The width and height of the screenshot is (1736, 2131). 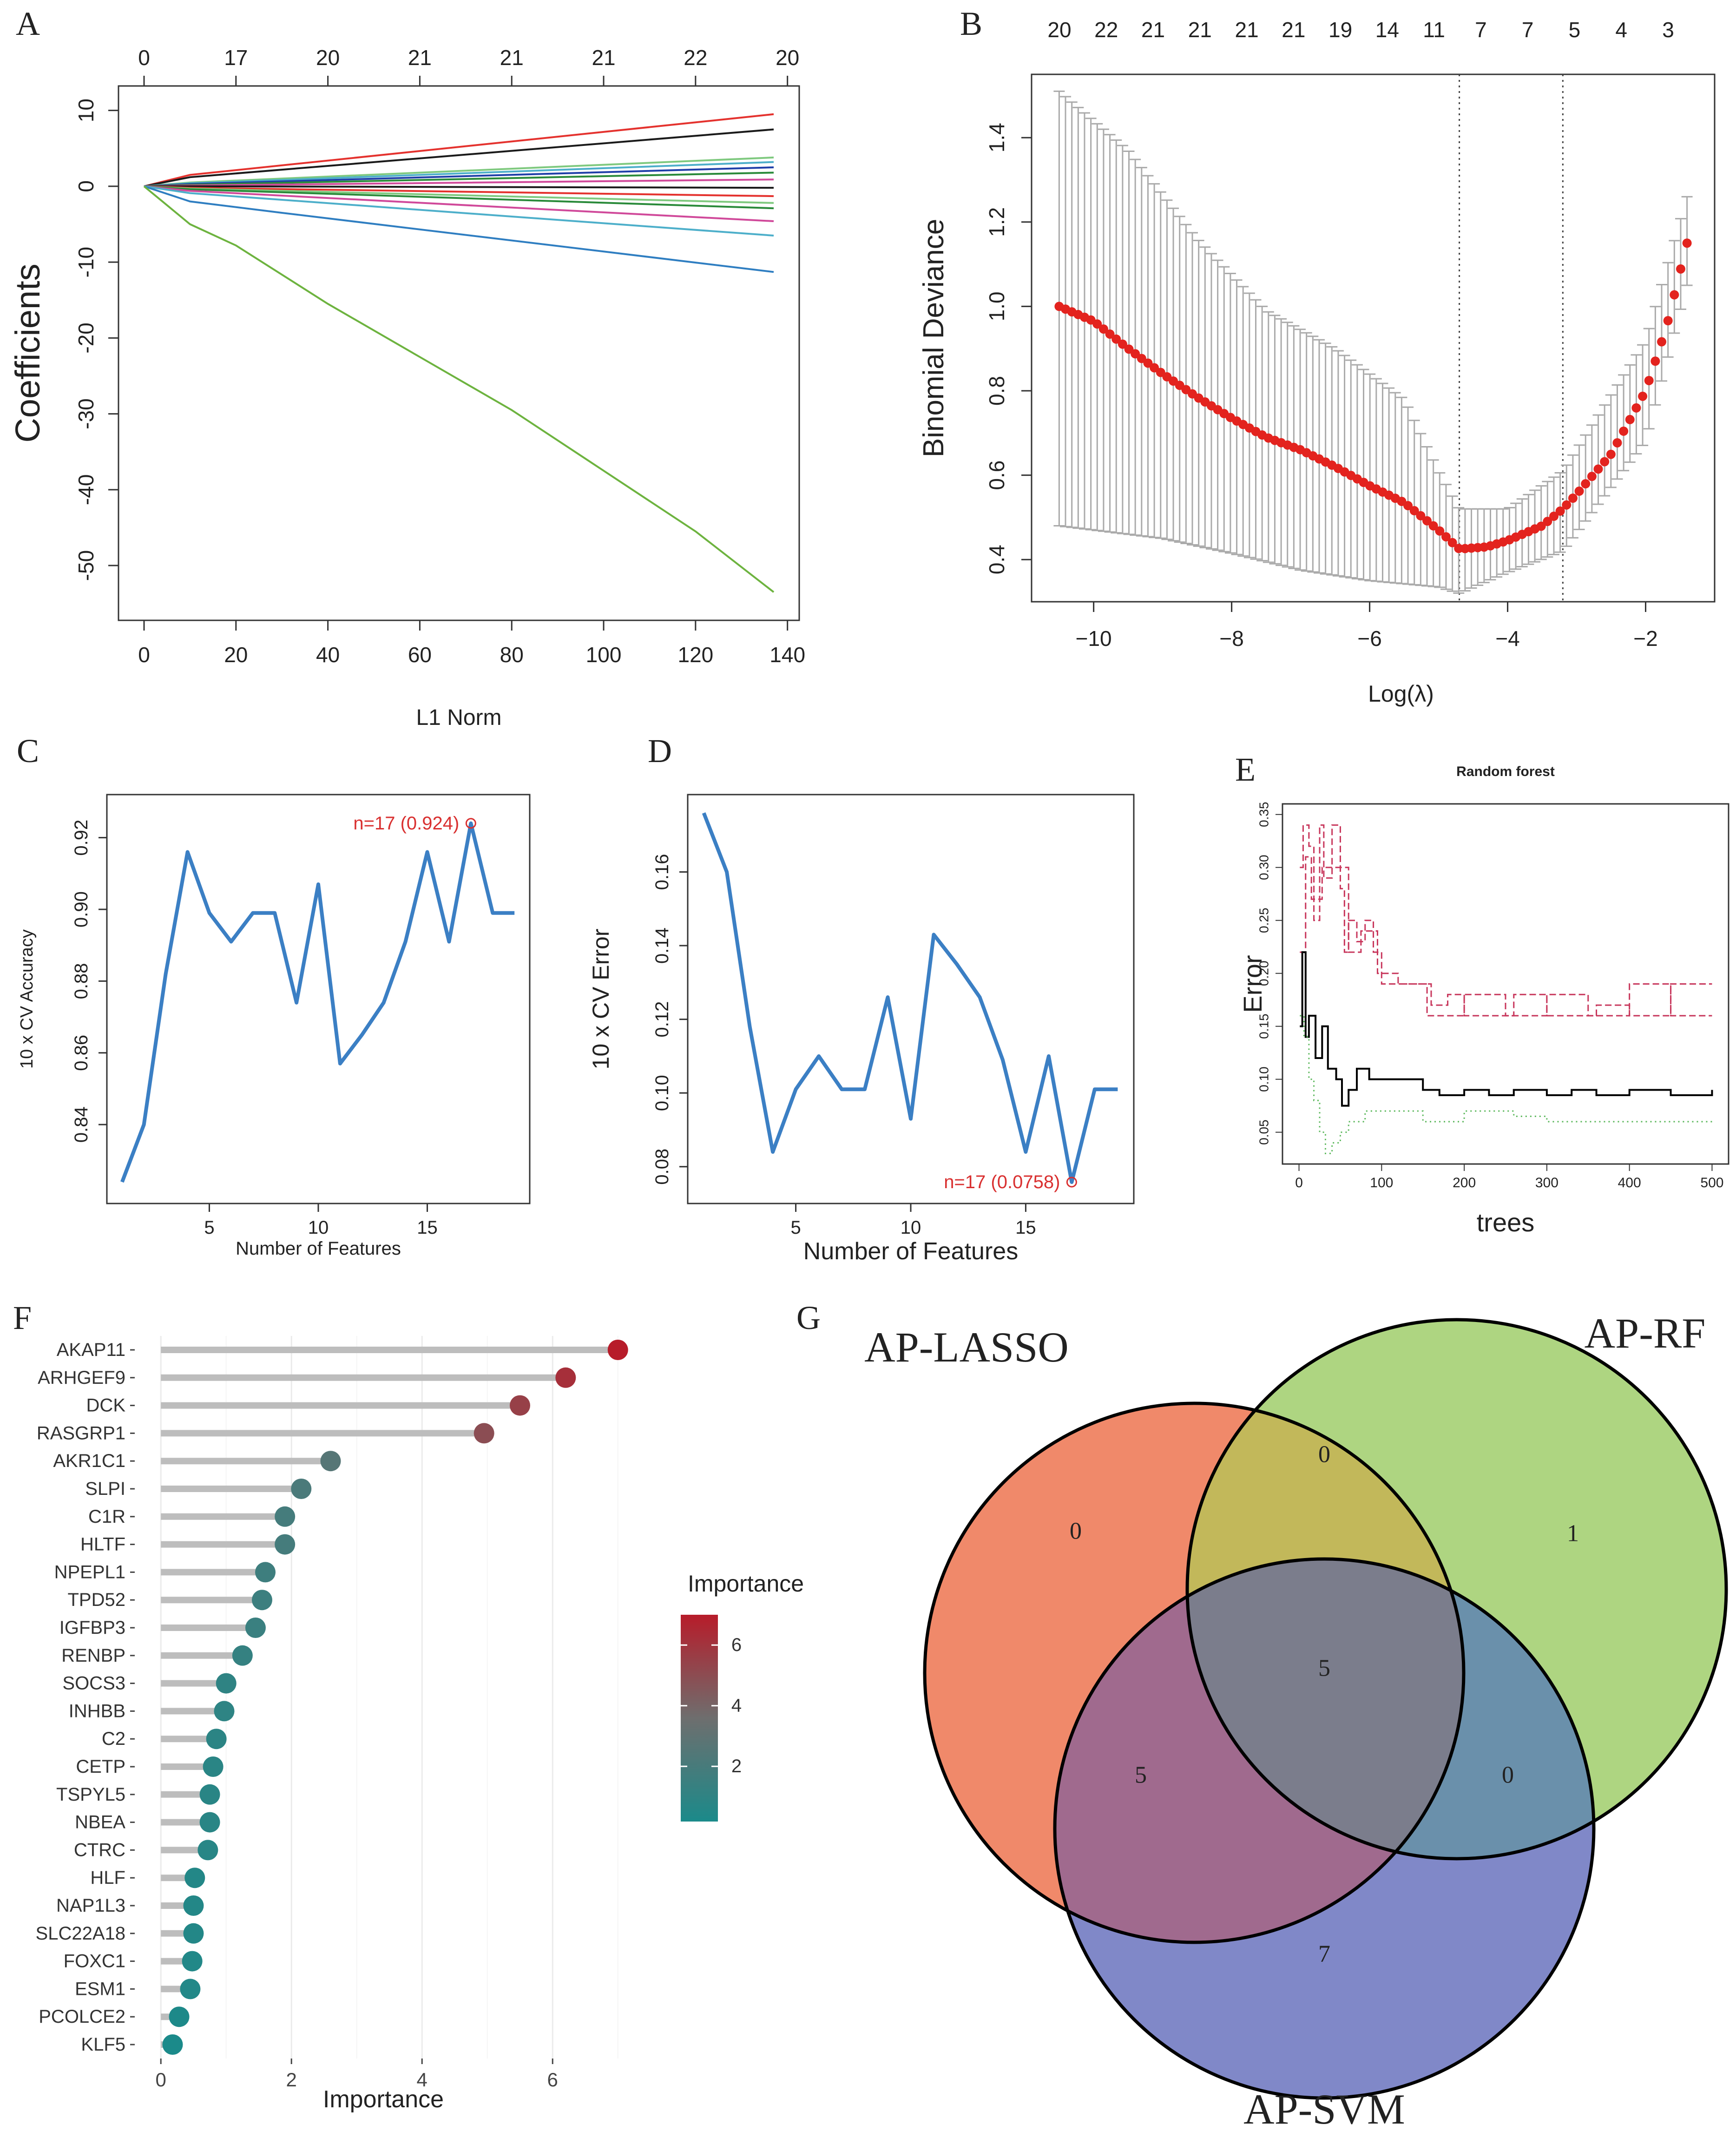 What do you see at coordinates (1573, 1533) in the screenshot?
I see `venn-count-rf-only: 1` at bounding box center [1573, 1533].